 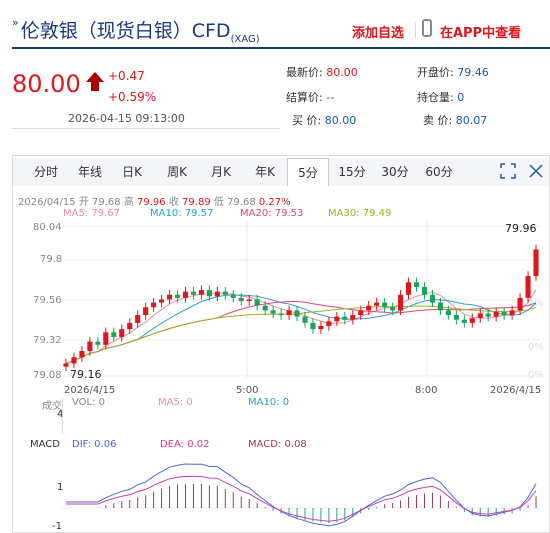 What do you see at coordinates (281, 172) in the screenshot?
I see `period-tabs` at bounding box center [281, 172].